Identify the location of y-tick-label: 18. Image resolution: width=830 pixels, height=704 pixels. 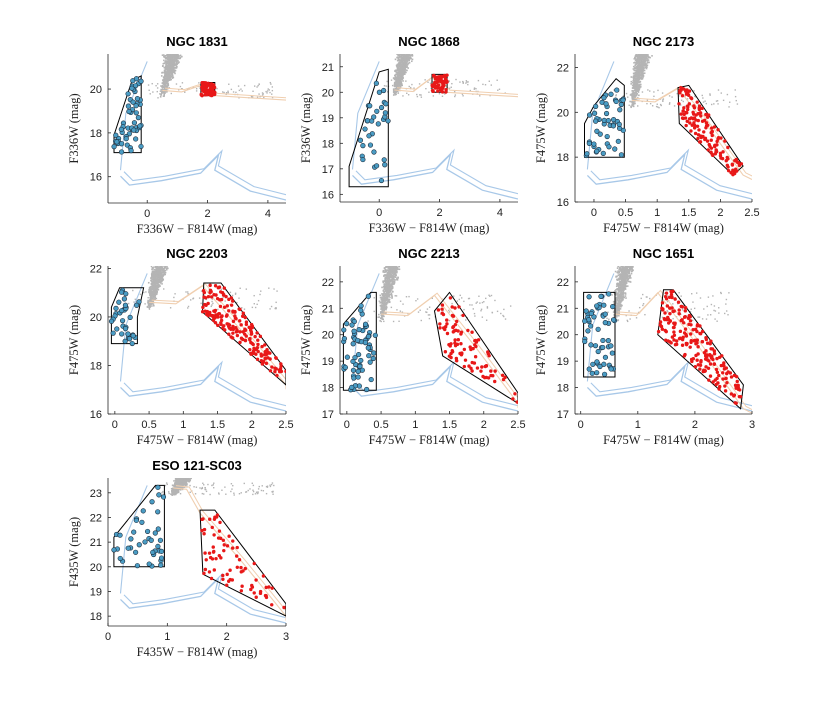
(328, 389).